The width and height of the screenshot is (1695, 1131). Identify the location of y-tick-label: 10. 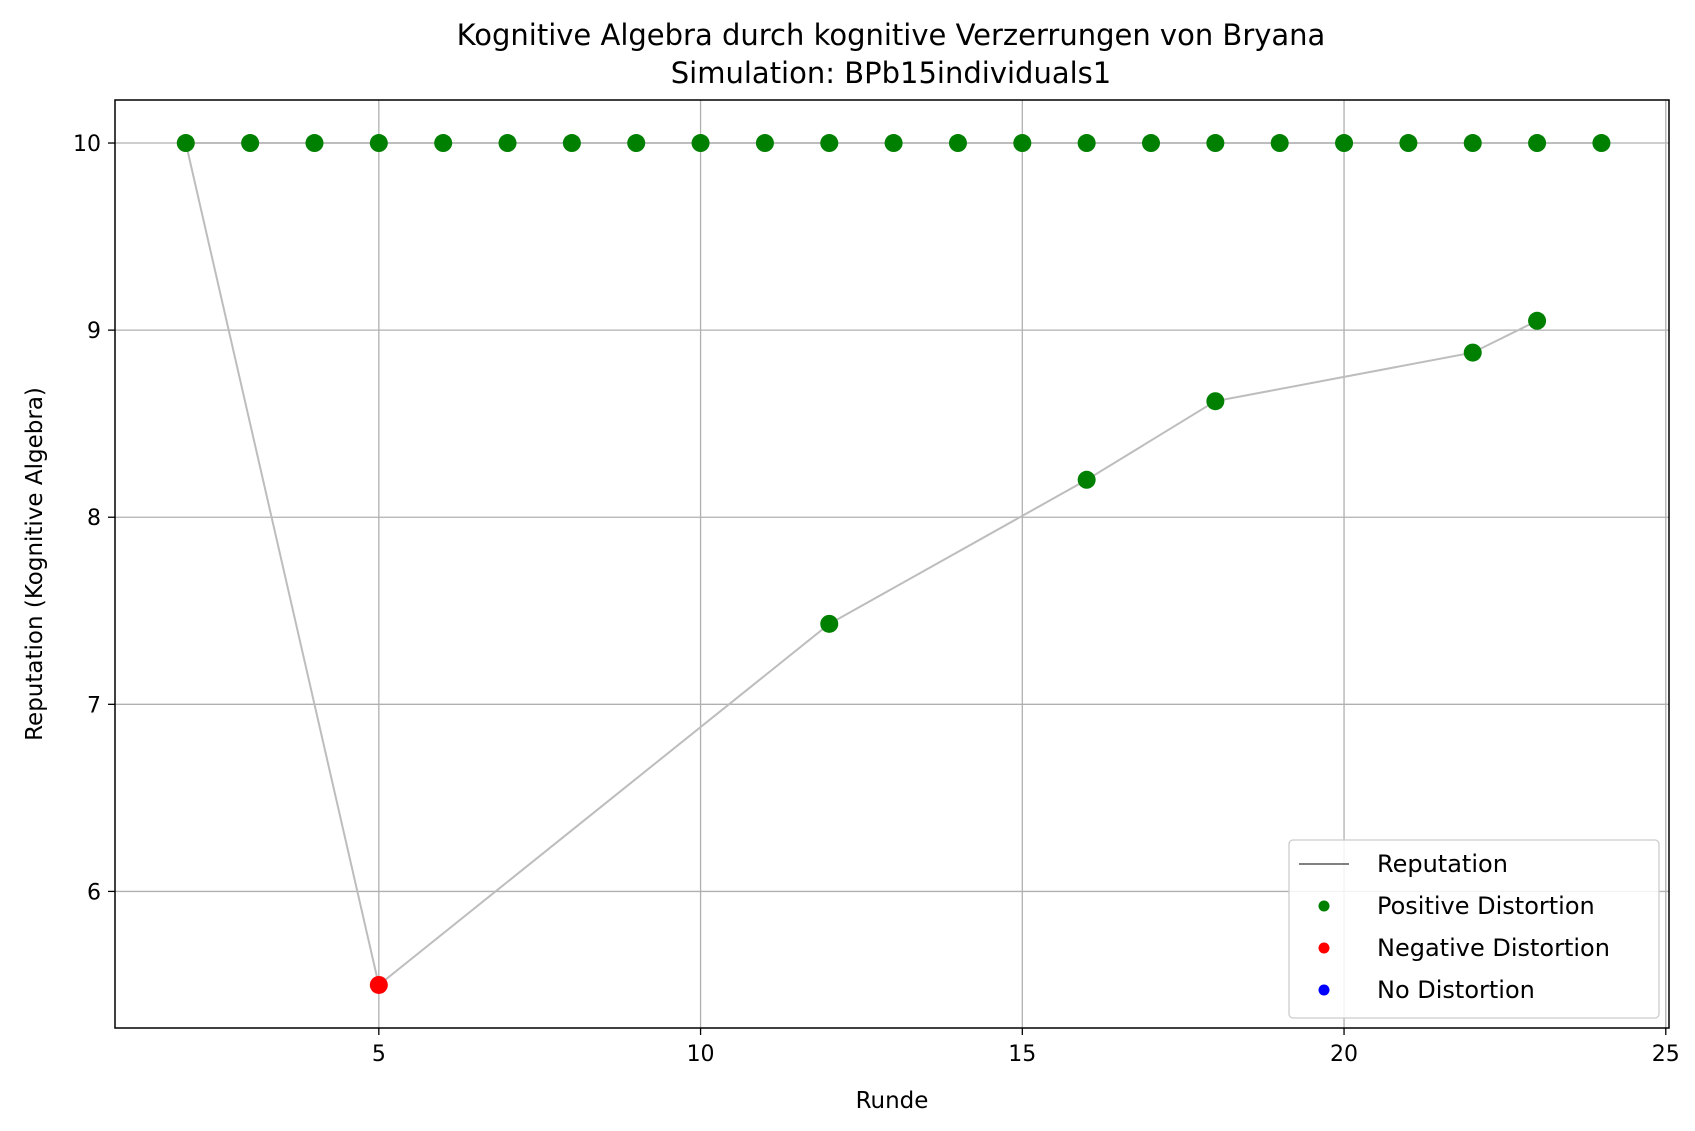
(87, 144).